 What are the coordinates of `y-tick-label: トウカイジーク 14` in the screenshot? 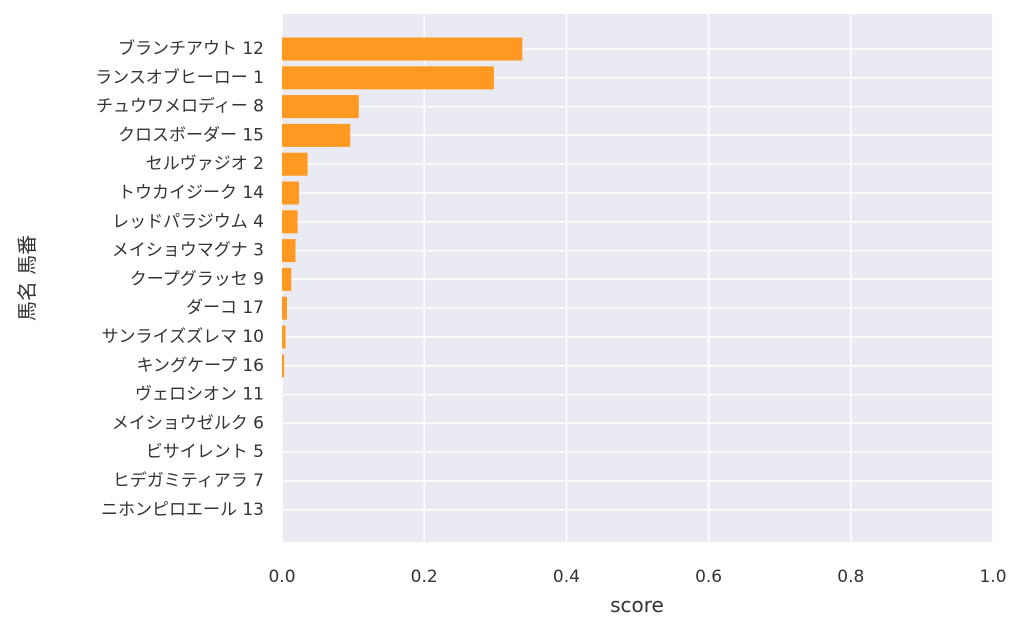 It's located at (191, 193).